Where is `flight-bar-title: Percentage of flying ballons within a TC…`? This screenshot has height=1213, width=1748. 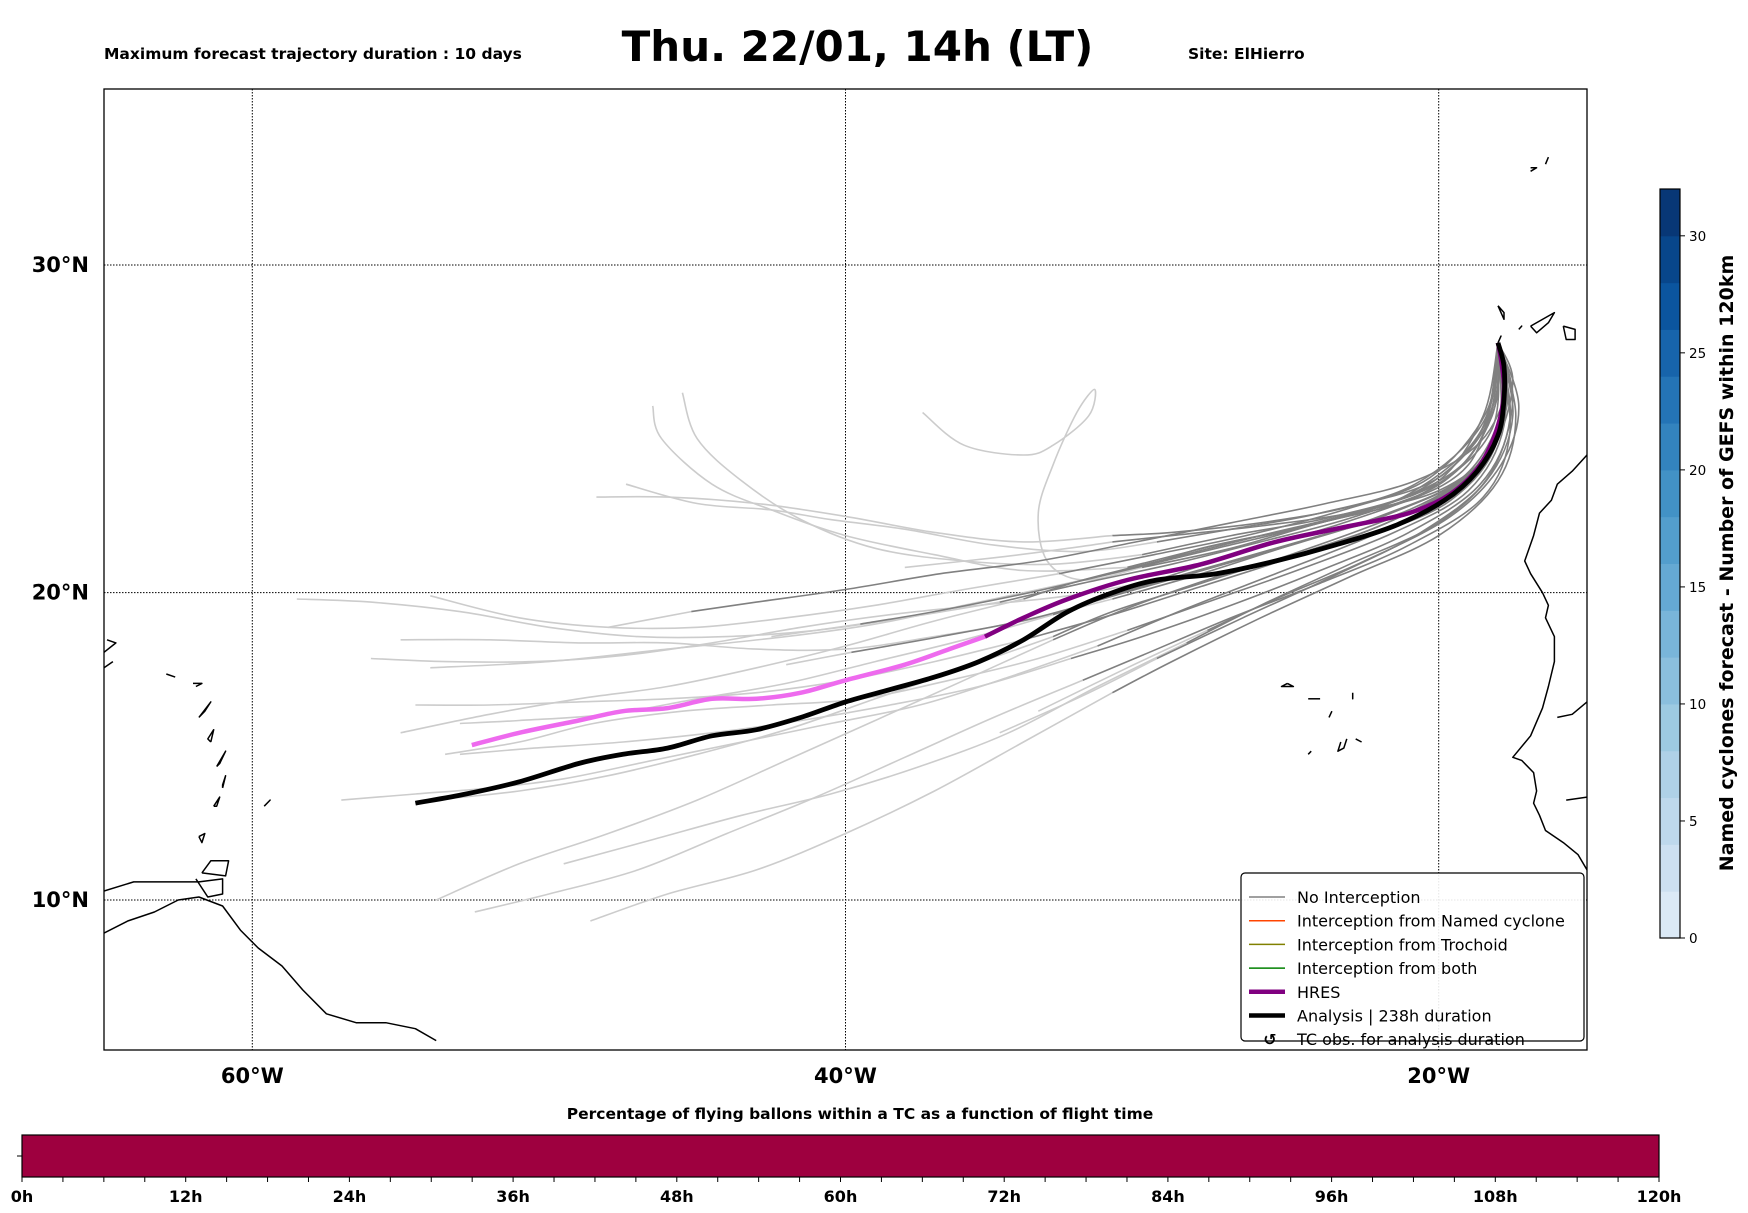
flight-bar-title: Percentage of flying ballons within a TC… is located at coordinates (860, 1114).